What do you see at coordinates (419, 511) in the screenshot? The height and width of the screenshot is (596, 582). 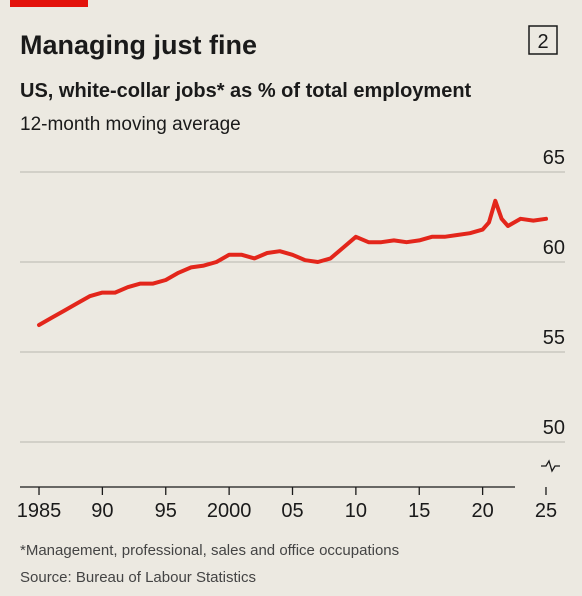 I see `x-tick-label: 15` at bounding box center [419, 511].